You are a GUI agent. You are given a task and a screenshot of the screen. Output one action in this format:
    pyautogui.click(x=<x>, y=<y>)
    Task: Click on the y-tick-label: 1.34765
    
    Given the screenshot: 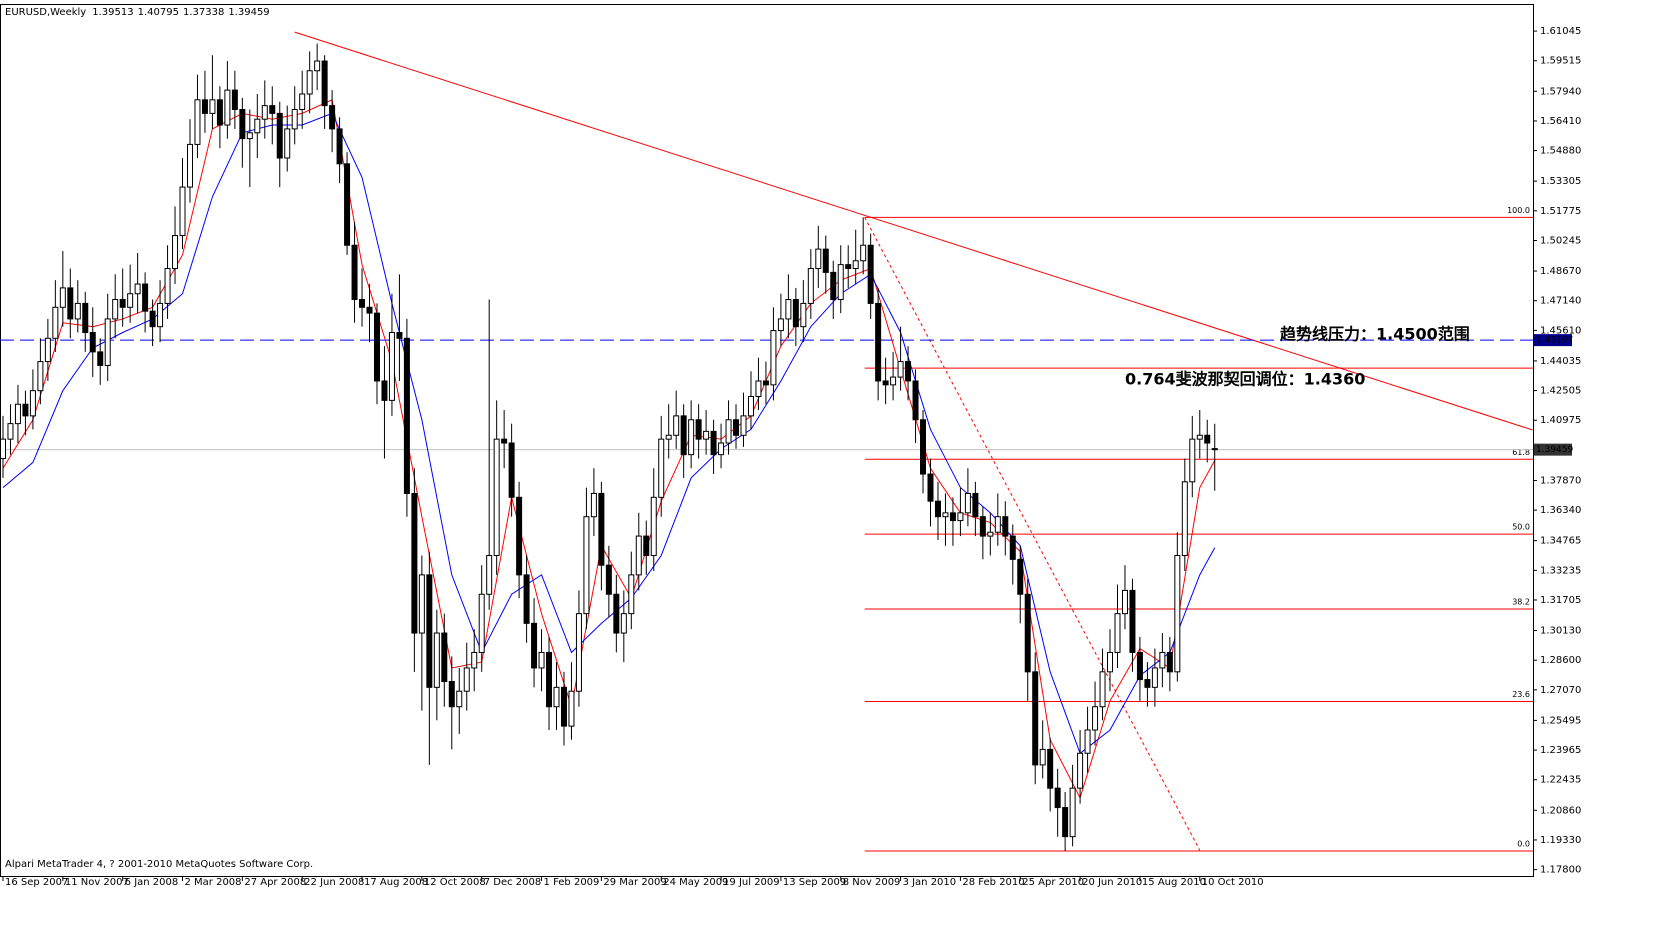 What is the action you would take?
    pyautogui.click(x=1560, y=541)
    